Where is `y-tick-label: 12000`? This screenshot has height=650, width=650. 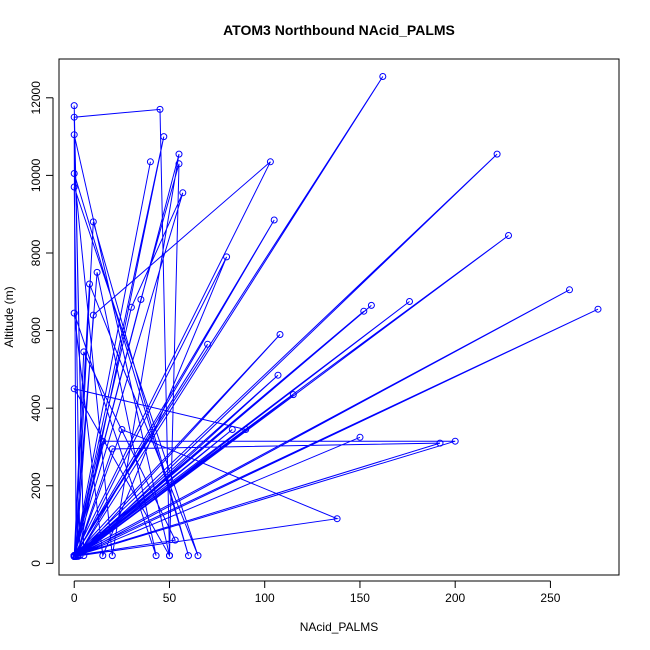
y-tick-label: 12000 is located at coordinates (36, 98).